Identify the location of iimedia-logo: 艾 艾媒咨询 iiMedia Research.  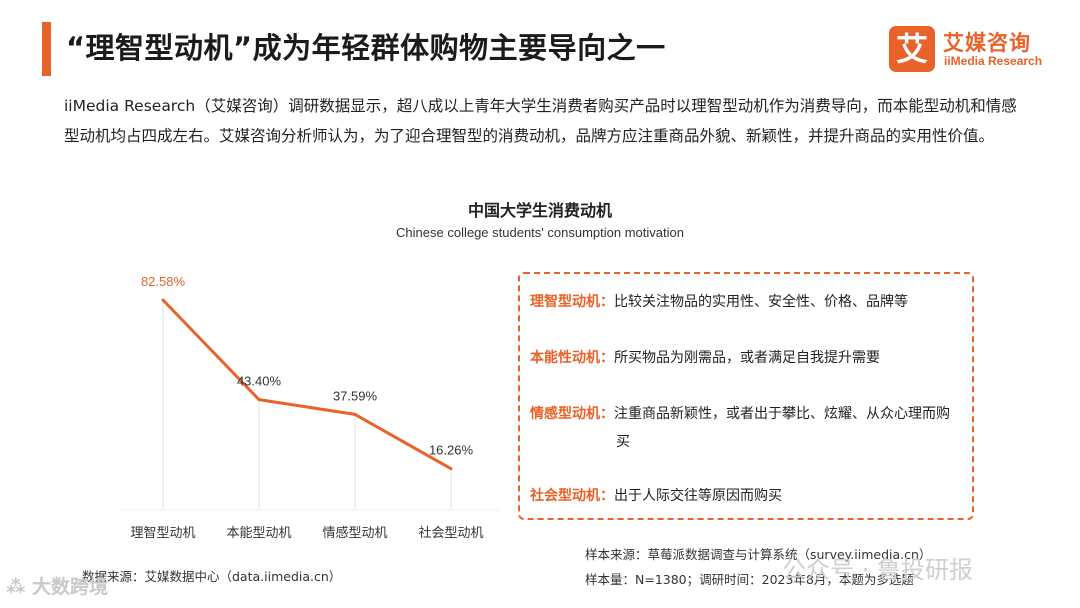
(974, 49).